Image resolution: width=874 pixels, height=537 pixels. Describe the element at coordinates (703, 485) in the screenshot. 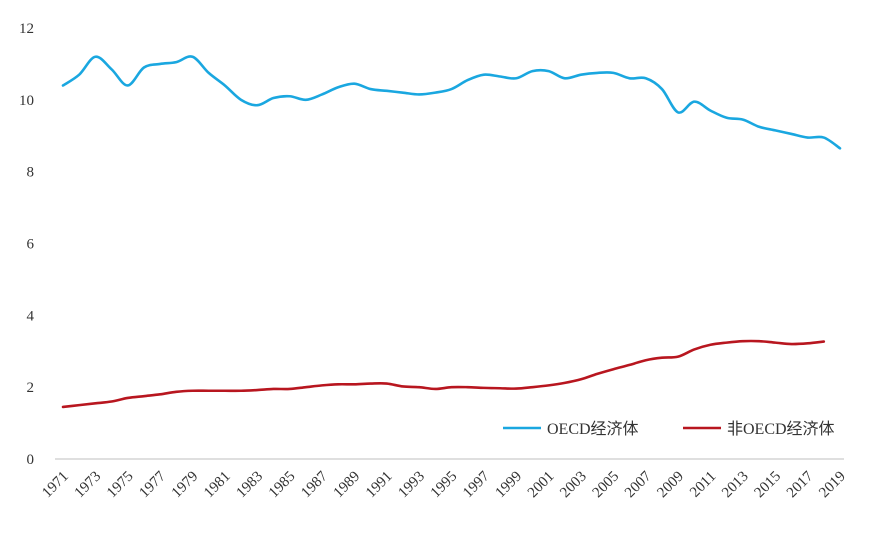

I see `x-tick-label: 2011` at that location.